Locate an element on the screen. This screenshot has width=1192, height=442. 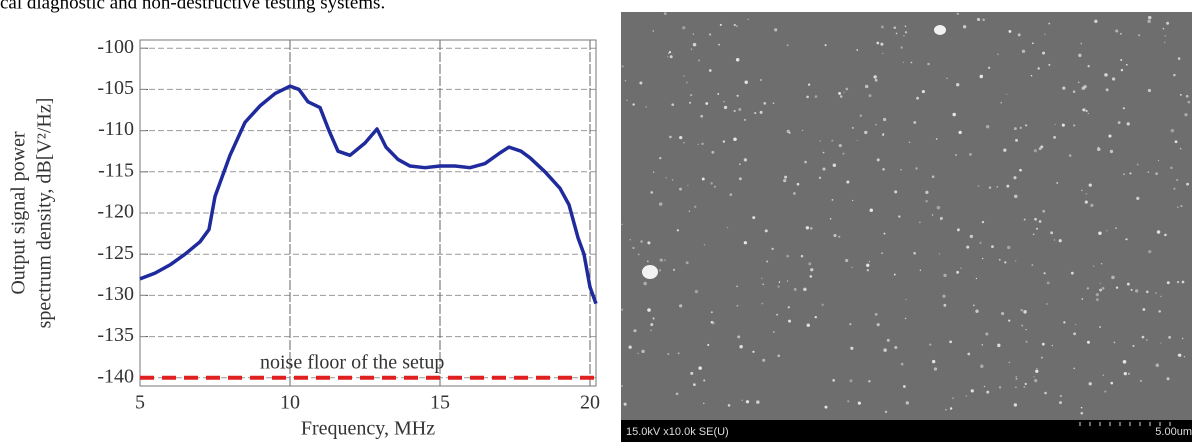
particle is located at coordinates (940, 30).